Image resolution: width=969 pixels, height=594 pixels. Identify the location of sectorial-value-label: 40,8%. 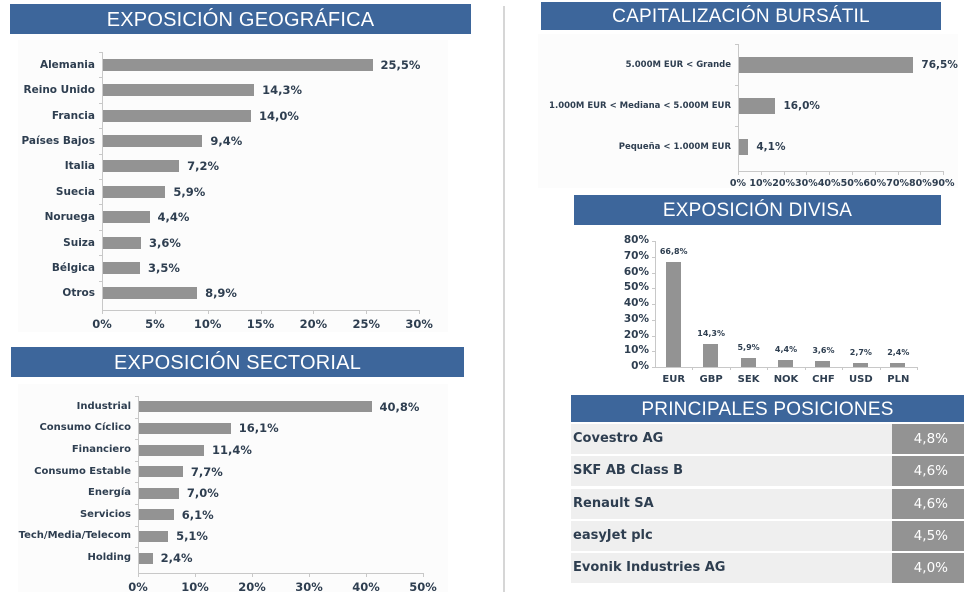
(399, 406).